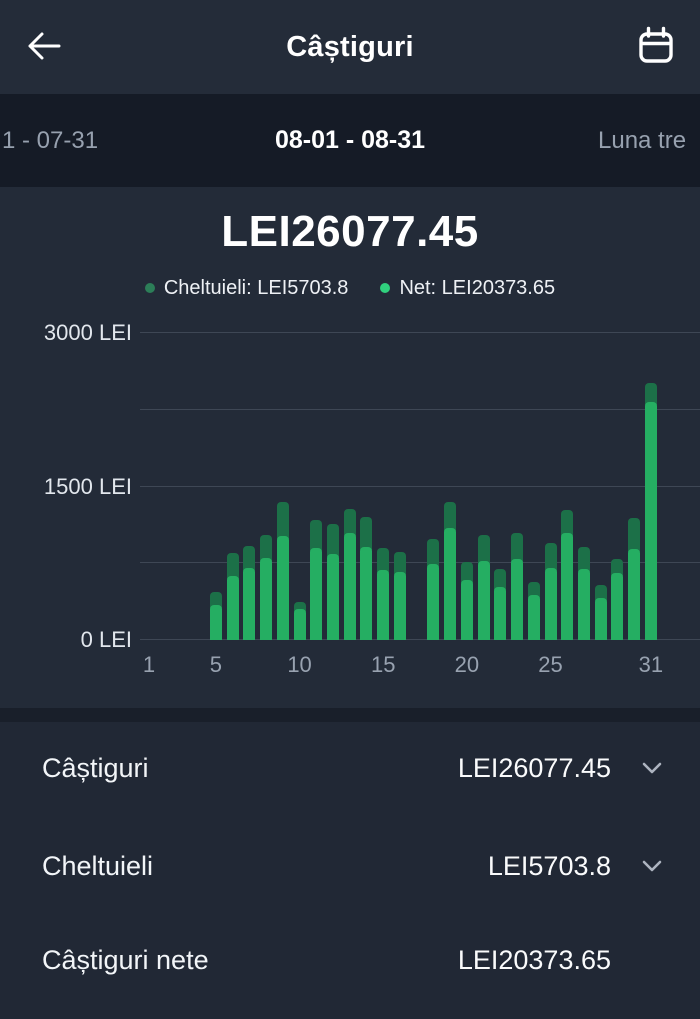 The height and width of the screenshot is (1019, 700). What do you see at coordinates (383, 664) in the screenshot?
I see `x-axis-tick-label: 15` at bounding box center [383, 664].